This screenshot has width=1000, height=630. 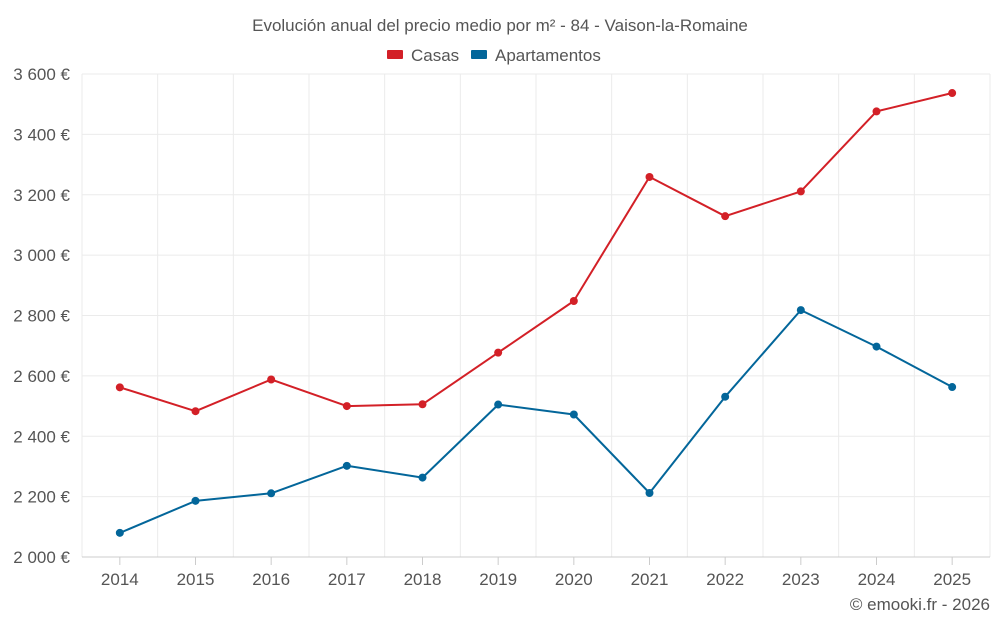 What do you see at coordinates (422, 477) in the screenshot?
I see `data-point-apartamentos: Apartamentos 2018: 2263 €` at bounding box center [422, 477].